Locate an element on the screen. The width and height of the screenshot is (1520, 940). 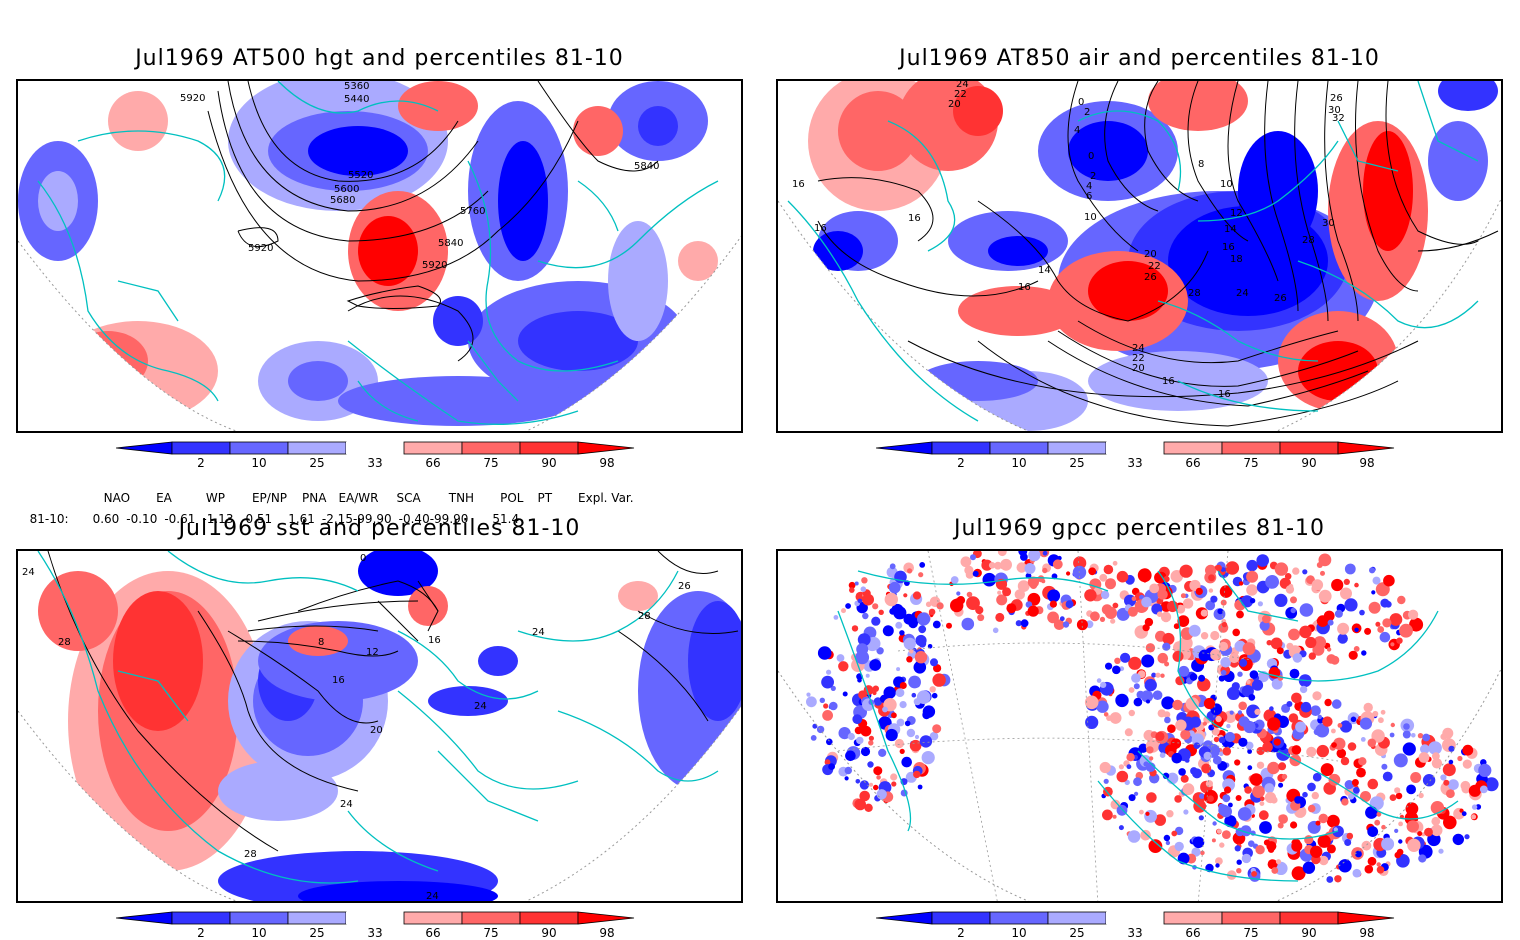
colorbar-label: 90 is located at coordinates (1309, 463).